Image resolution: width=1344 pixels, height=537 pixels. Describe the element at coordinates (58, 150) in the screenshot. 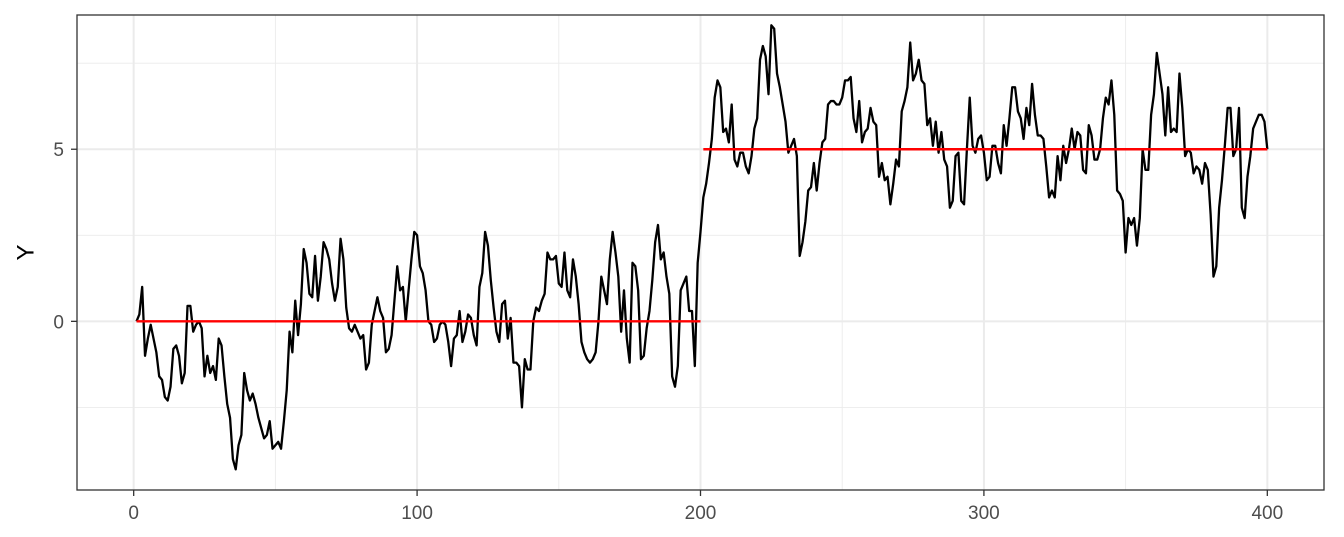

I see `y-tick-label: 5` at that location.